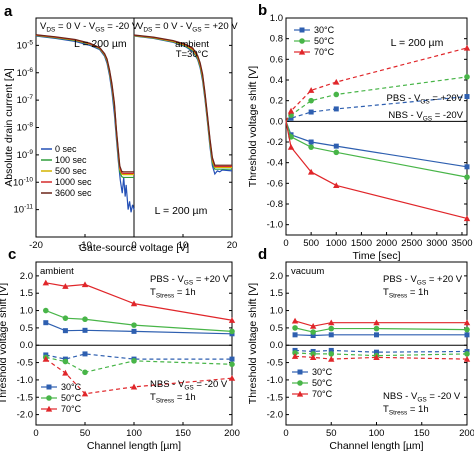  I want to click on xtick-label-c: 200, so click(232, 433).